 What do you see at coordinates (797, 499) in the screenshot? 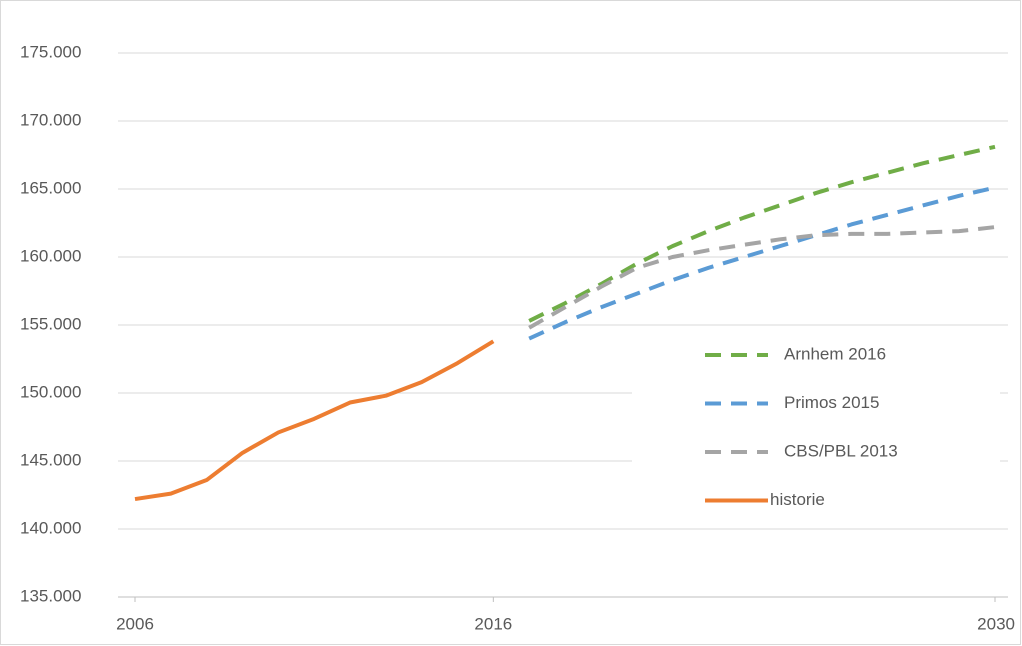
I see `legend-label: historie` at bounding box center [797, 499].